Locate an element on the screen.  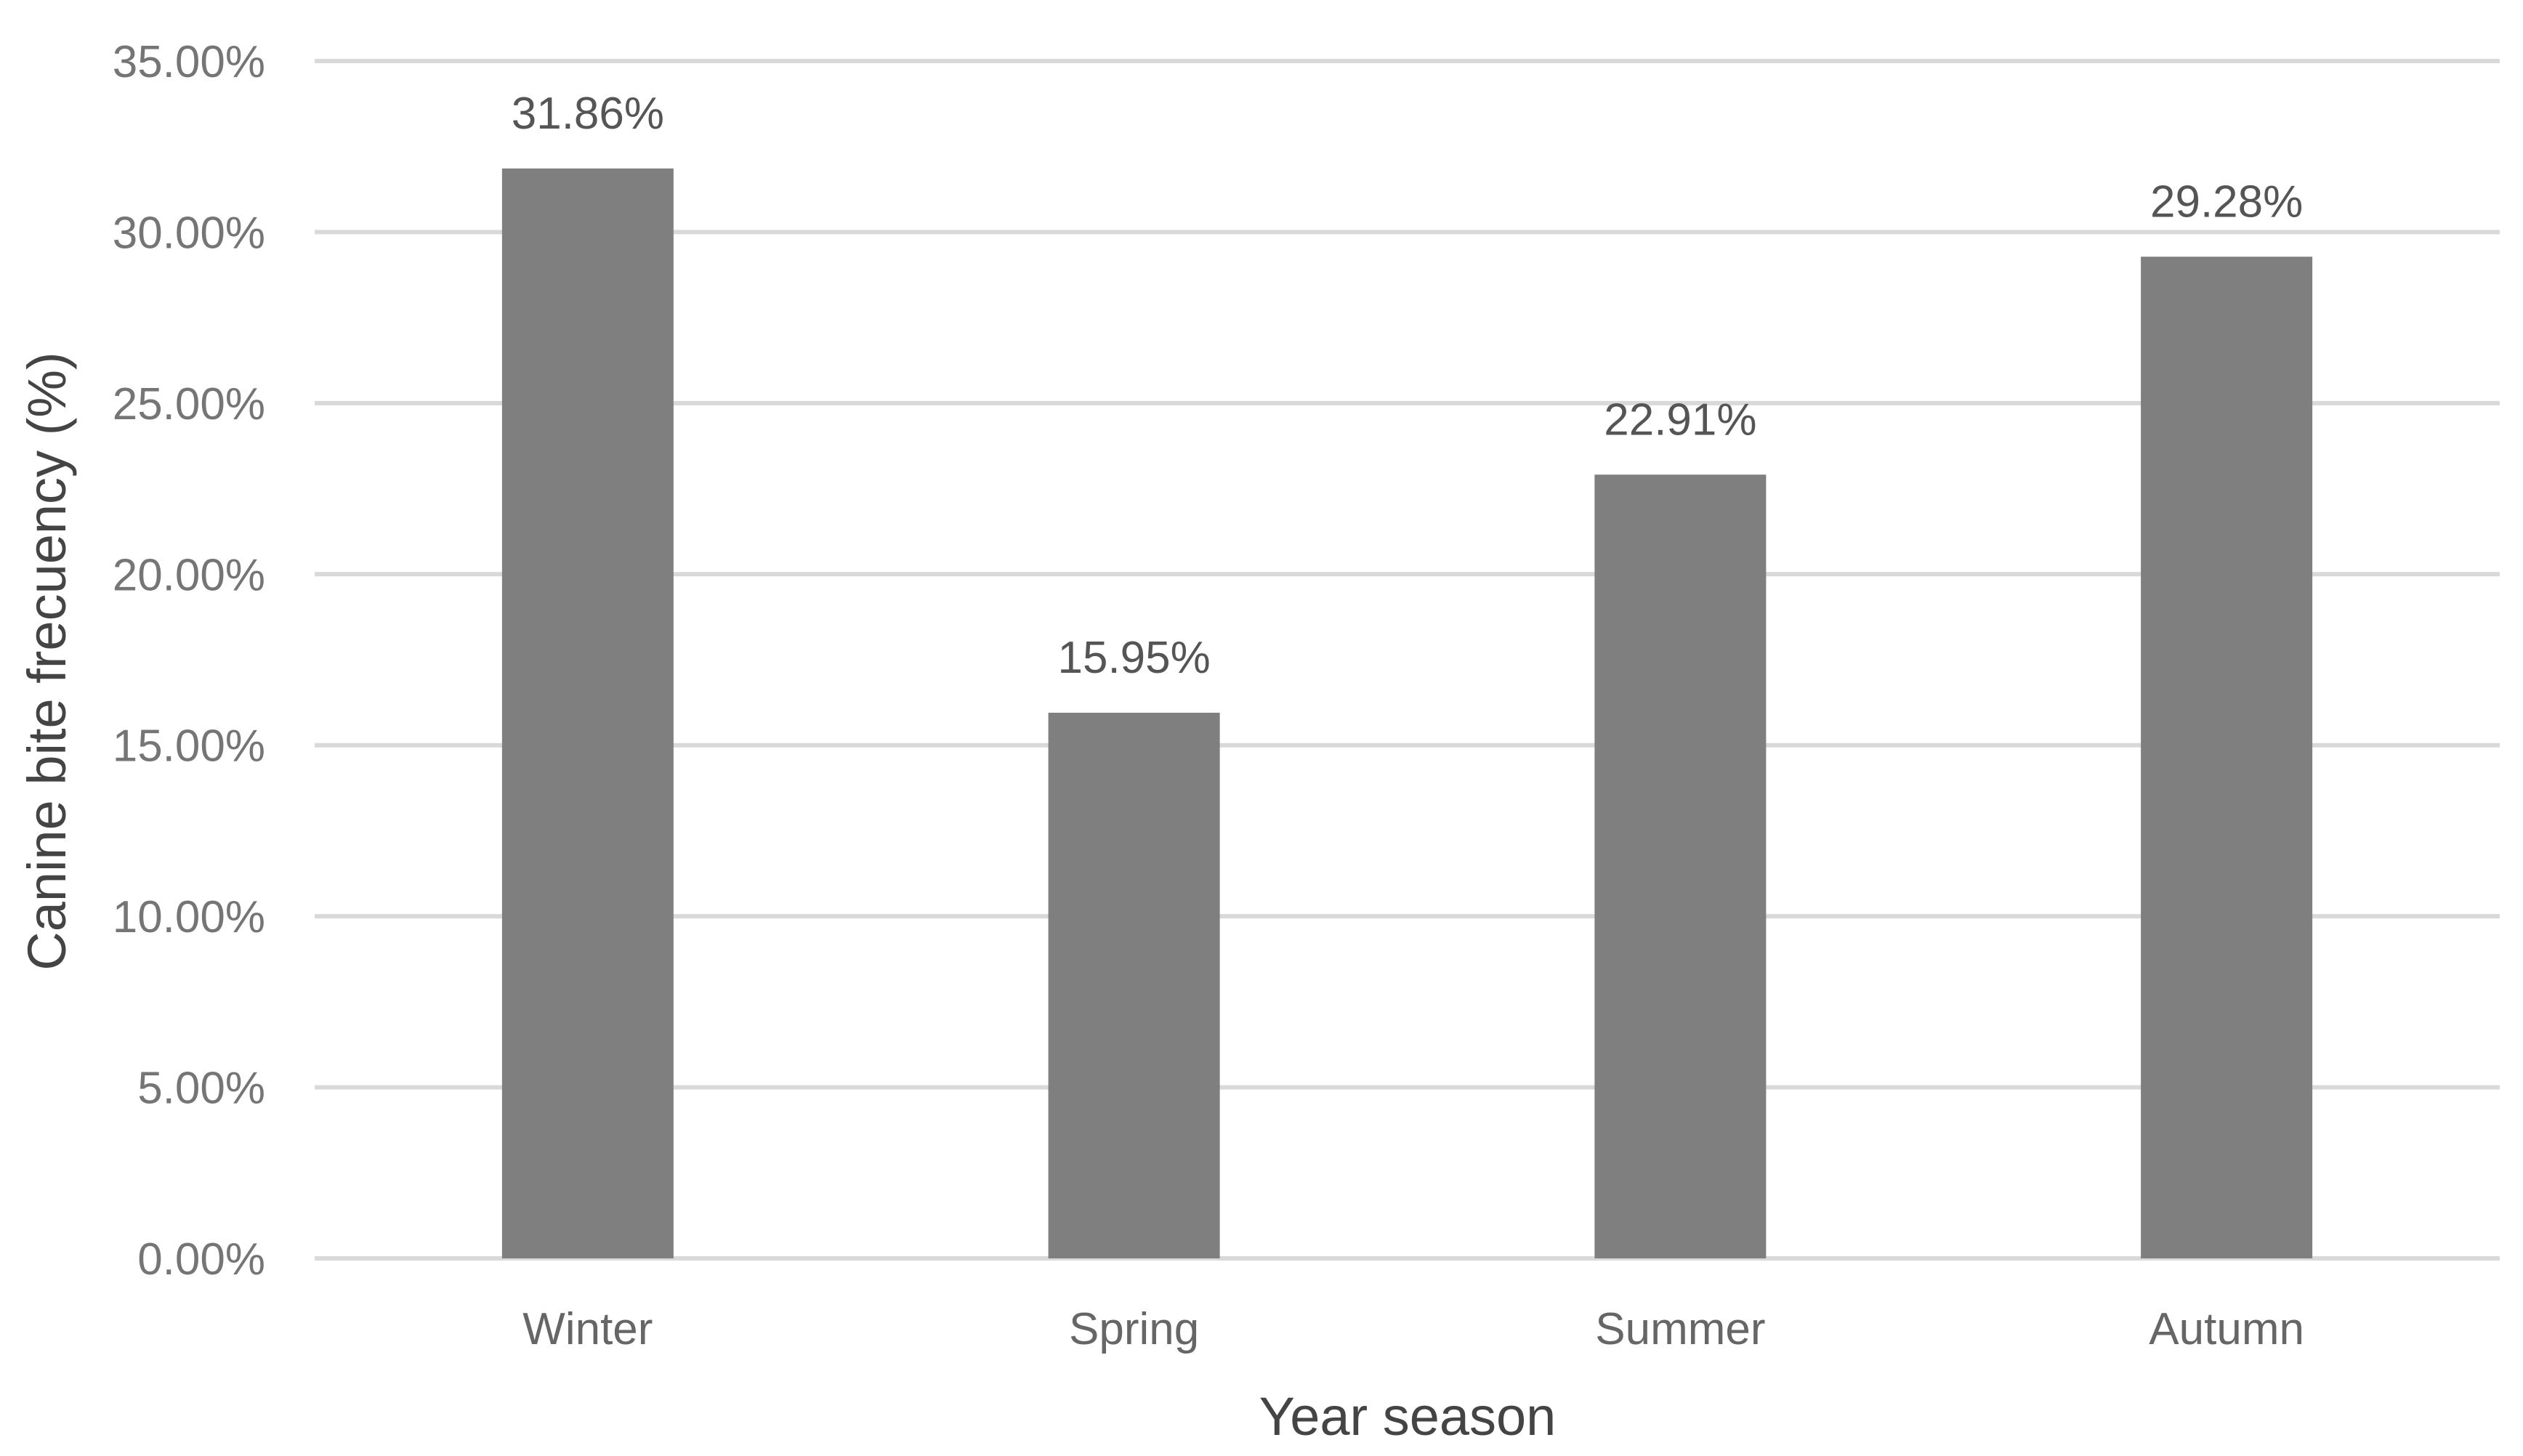
data-label-winter: 31.86% is located at coordinates (588, 114).